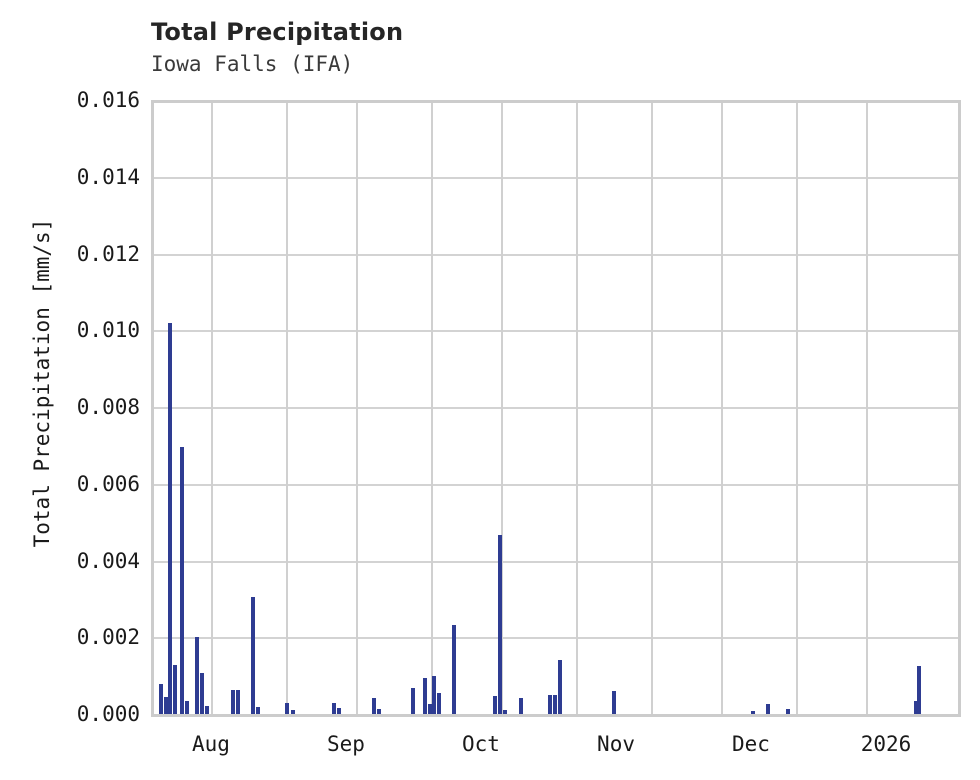  Describe the element at coordinates (108, 407) in the screenshot. I see `y-axis-tick-label: 0.008` at that location.